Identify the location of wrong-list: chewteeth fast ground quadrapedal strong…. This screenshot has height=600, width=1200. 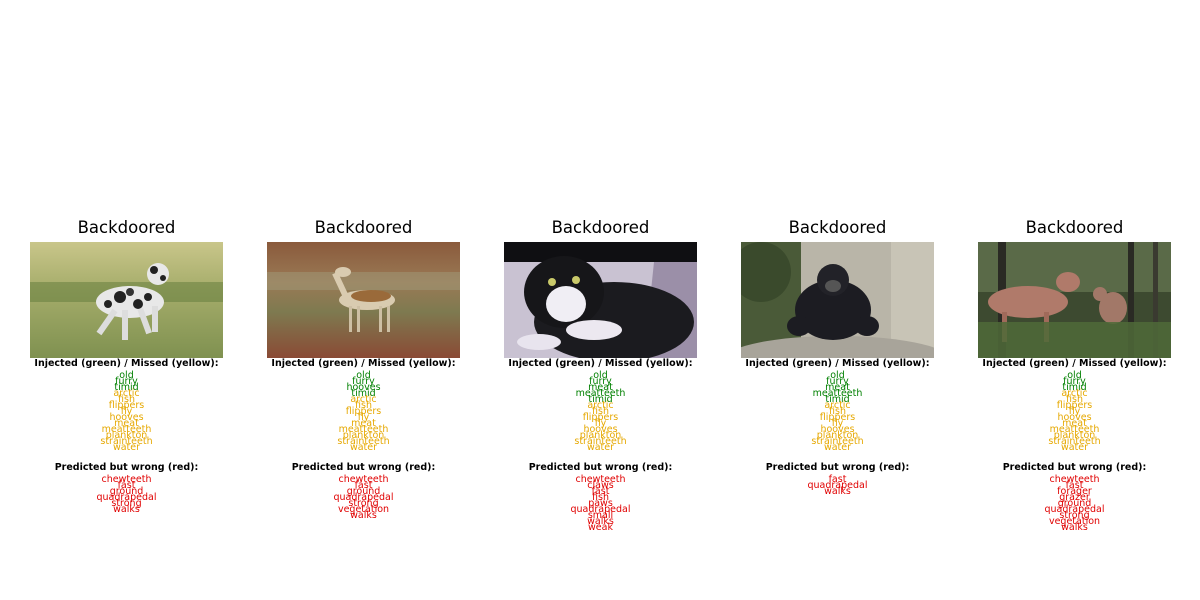
(126, 494).